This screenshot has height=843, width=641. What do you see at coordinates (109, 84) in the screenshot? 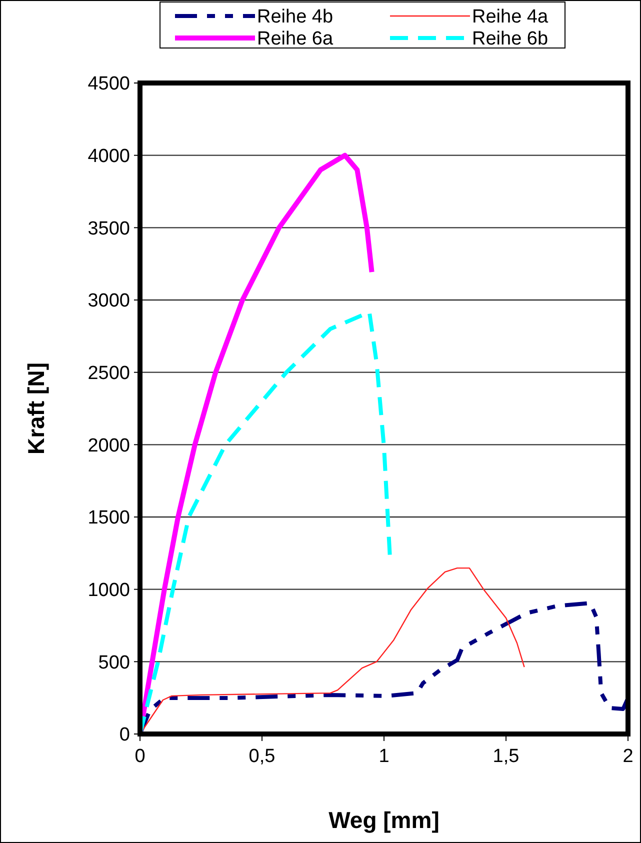
I see `y-tick-label: 4500` at bounding box center [109, 84].